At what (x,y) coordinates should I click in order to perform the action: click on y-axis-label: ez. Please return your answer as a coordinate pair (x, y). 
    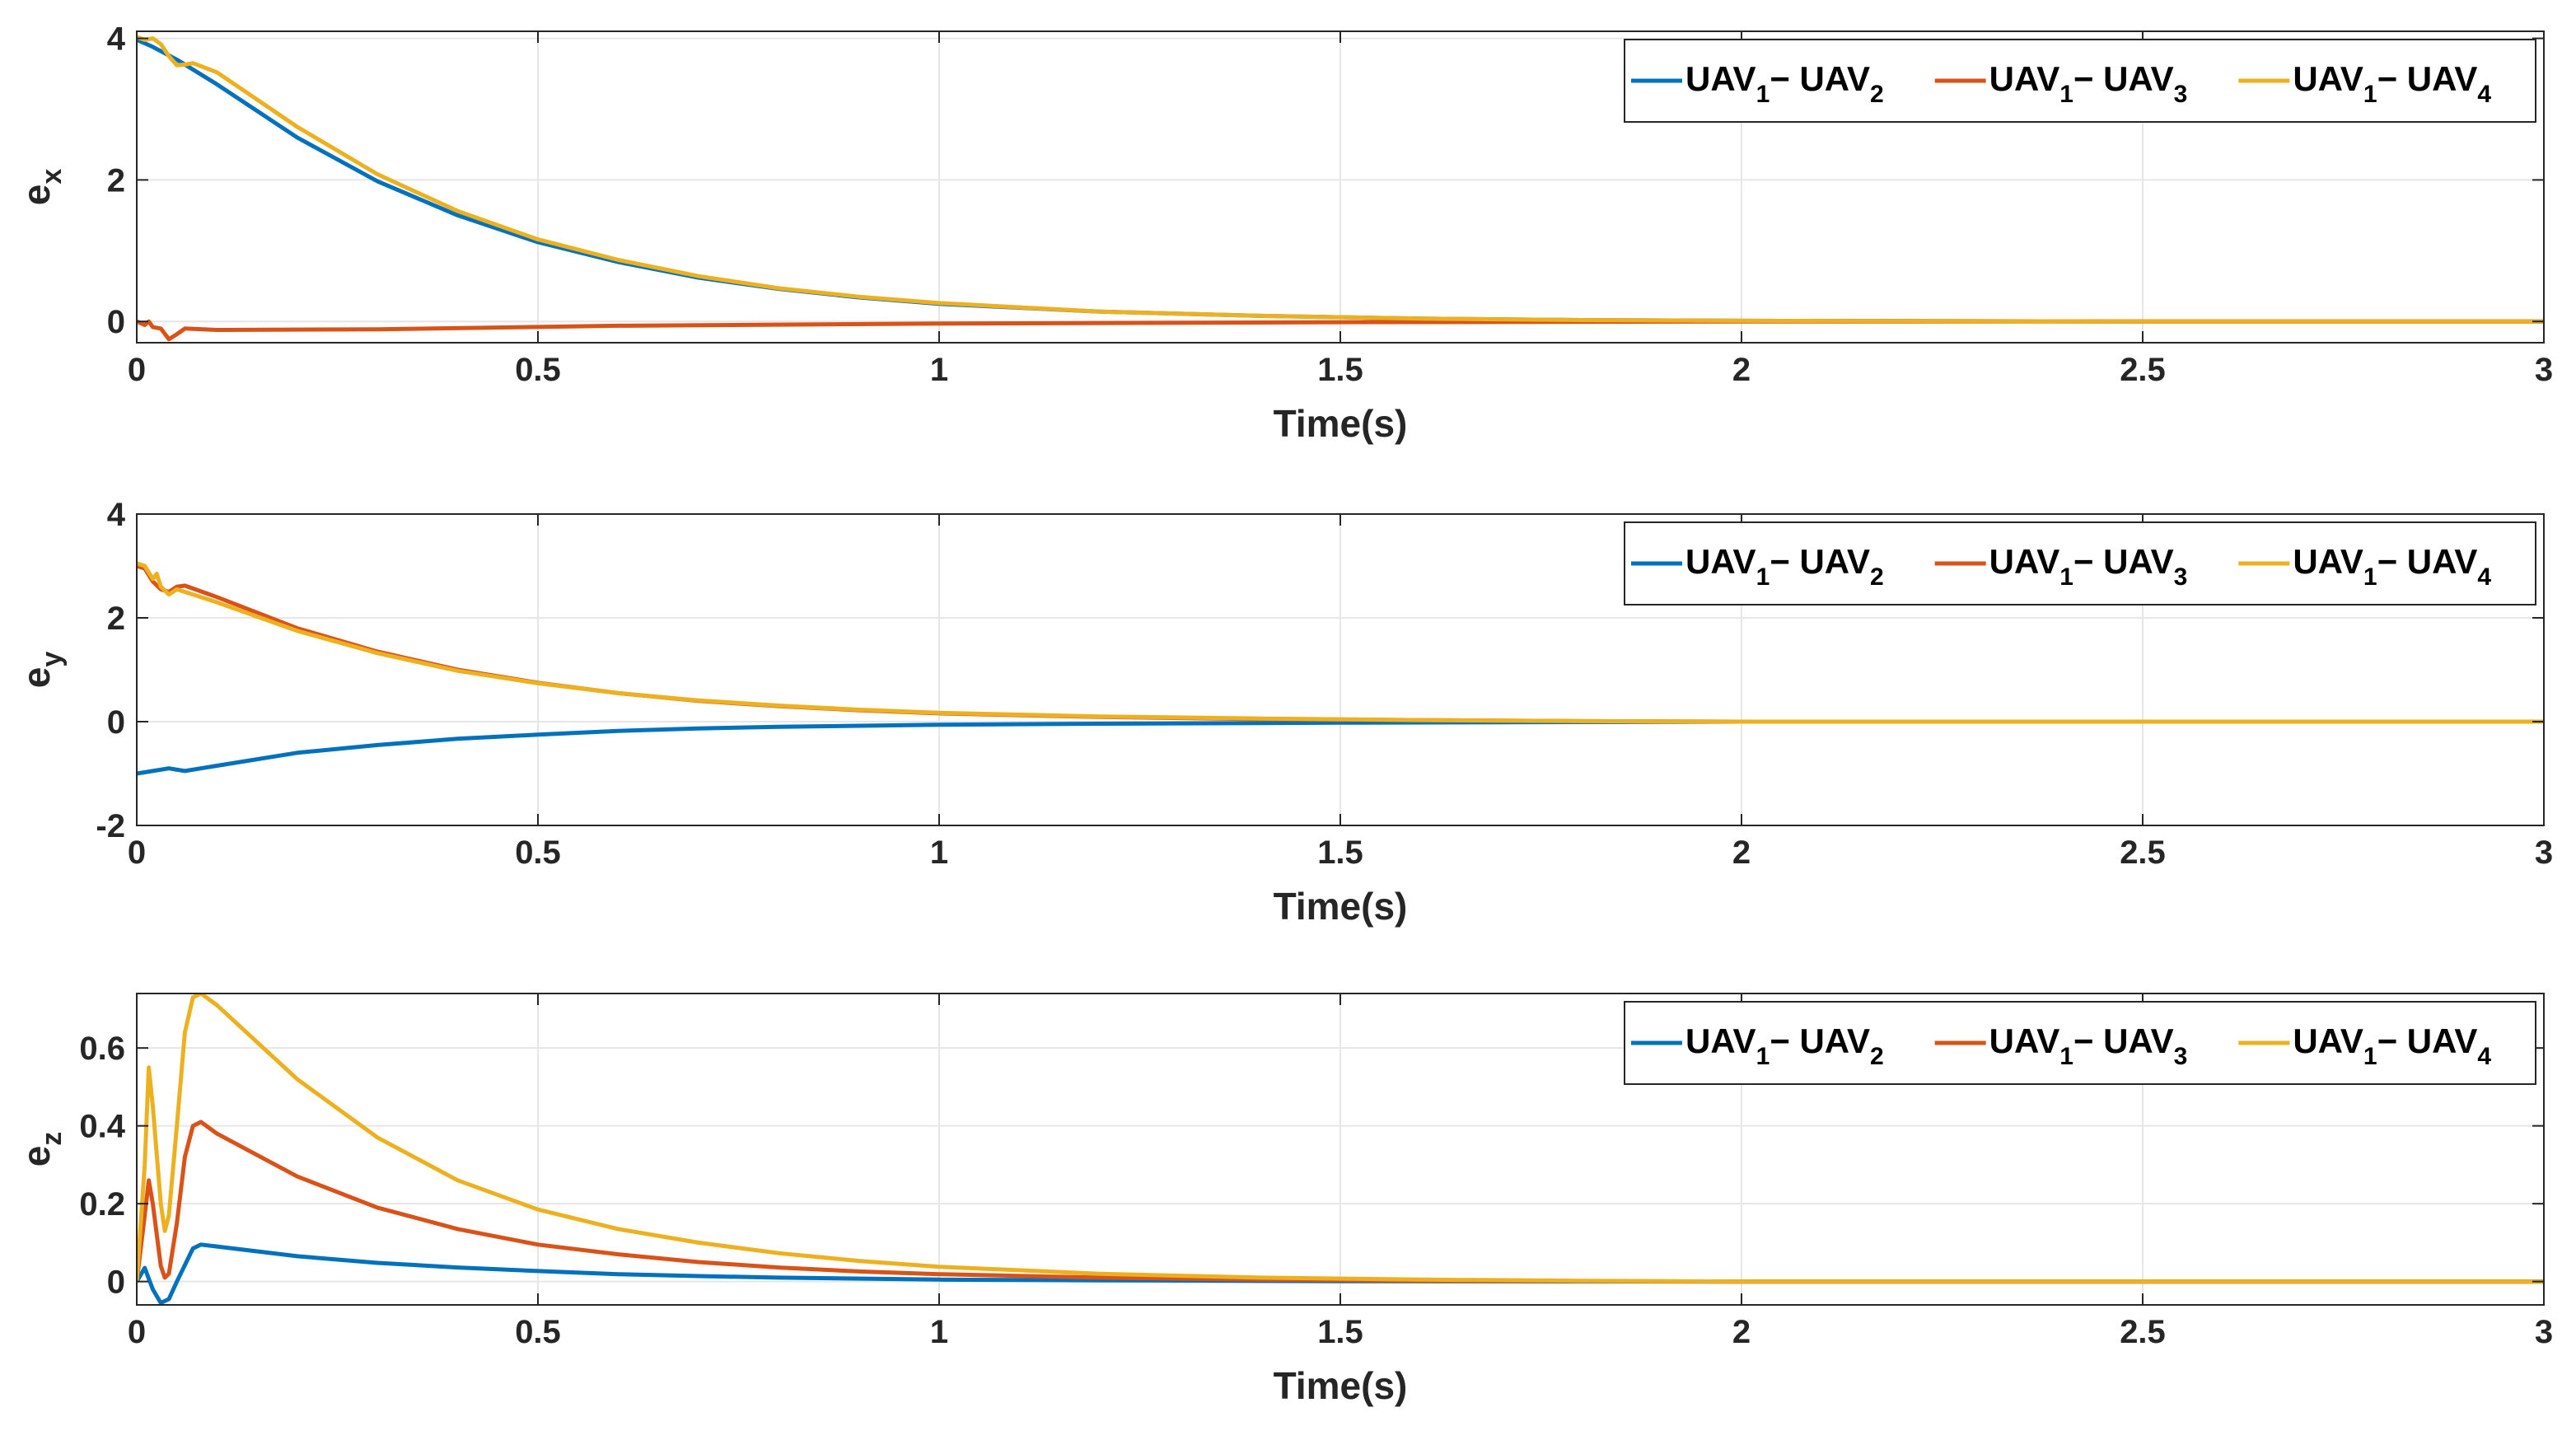
    Looking at the image, I should click on (41, 1149).